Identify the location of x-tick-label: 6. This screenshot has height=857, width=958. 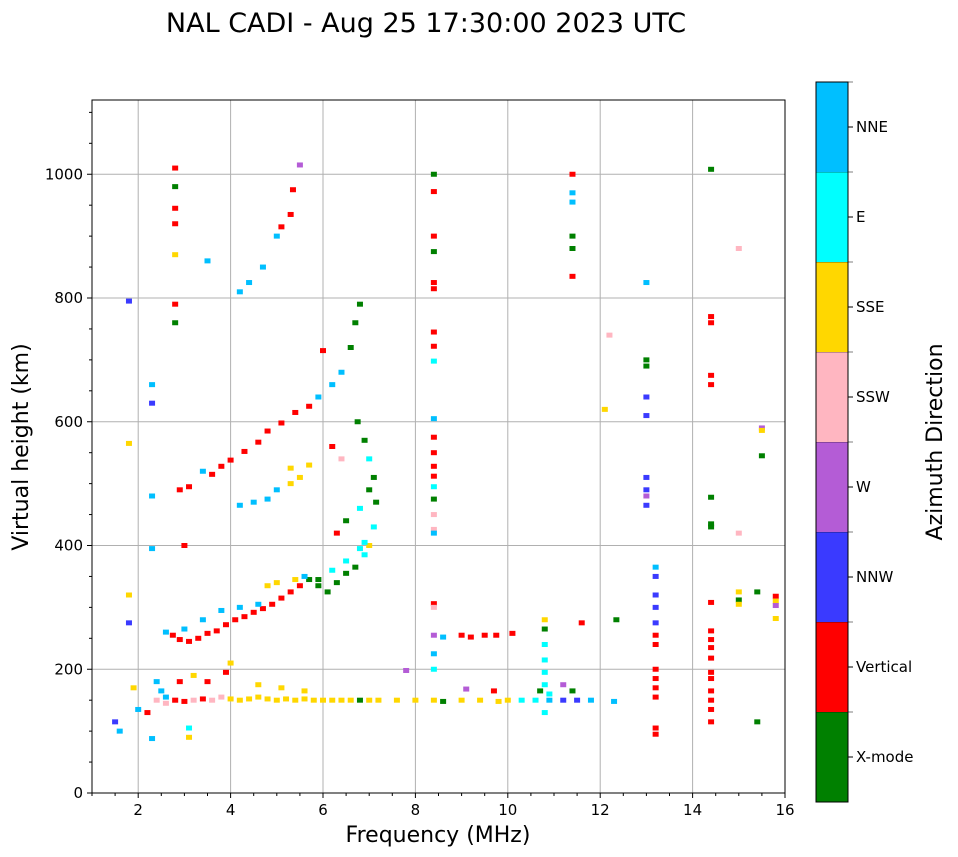
(323, 810).